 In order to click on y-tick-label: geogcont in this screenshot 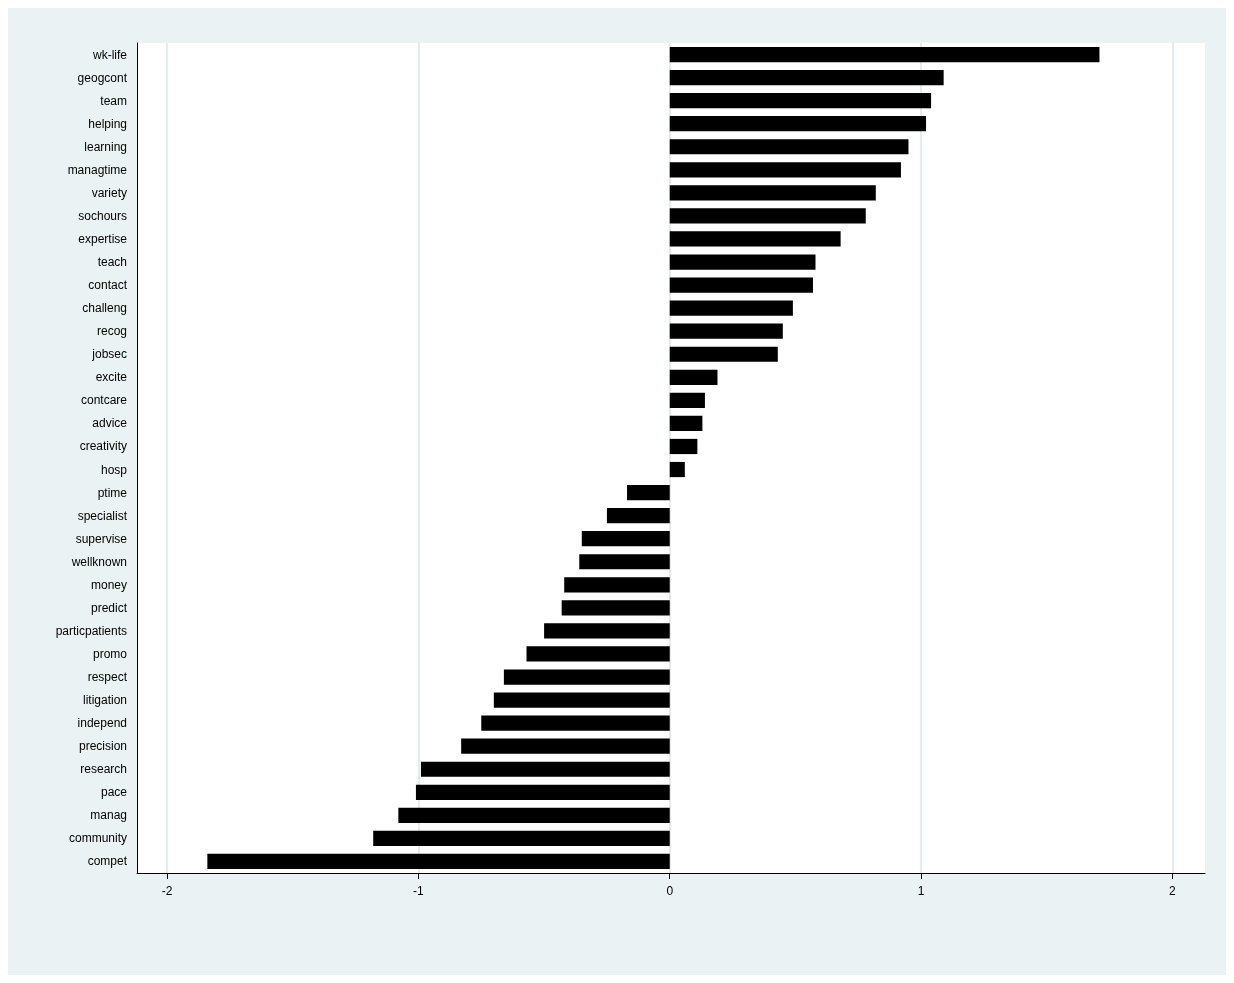, I will do `click(102, 77)`.